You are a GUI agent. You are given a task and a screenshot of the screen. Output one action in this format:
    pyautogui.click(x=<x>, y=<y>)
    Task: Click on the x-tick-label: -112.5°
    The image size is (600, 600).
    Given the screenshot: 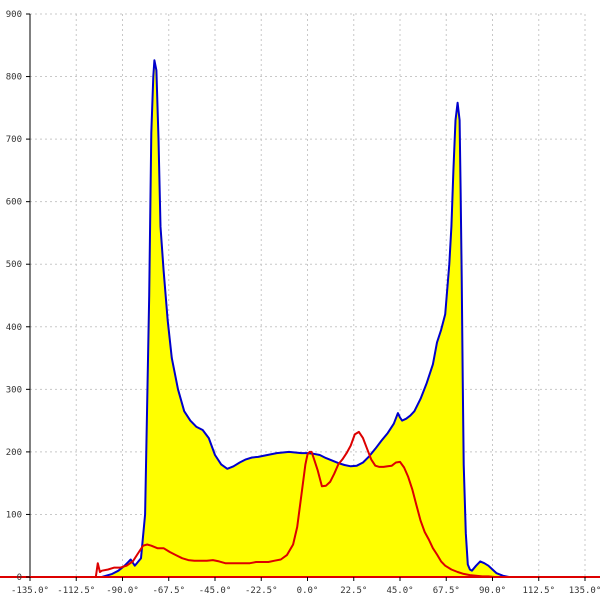 What is the action you would take?
    pyautogui.click(x=76, y=591)
    